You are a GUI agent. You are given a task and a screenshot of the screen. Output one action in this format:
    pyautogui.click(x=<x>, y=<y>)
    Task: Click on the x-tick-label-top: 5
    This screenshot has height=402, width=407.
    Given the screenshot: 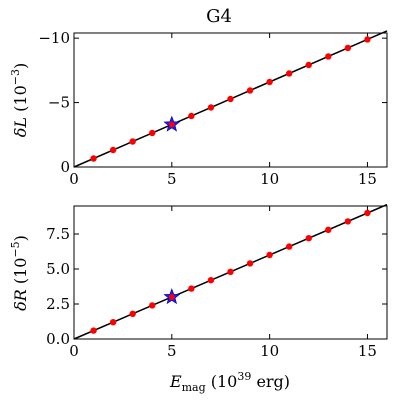 What is the action you would take?
    pyautogui.click(x=172, y=179)
    